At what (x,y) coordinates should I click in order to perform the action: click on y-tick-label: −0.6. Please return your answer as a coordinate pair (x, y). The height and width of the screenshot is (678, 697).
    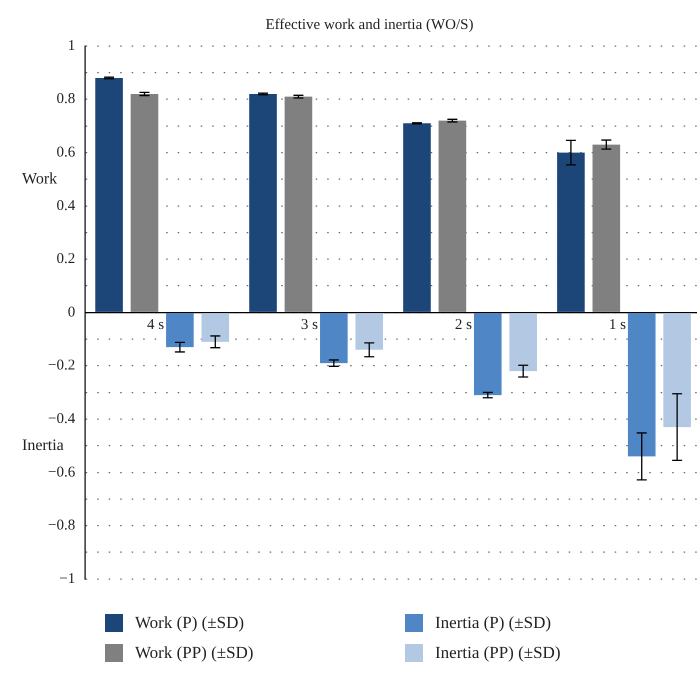
    Looking at the image, I should click on (62, 472).